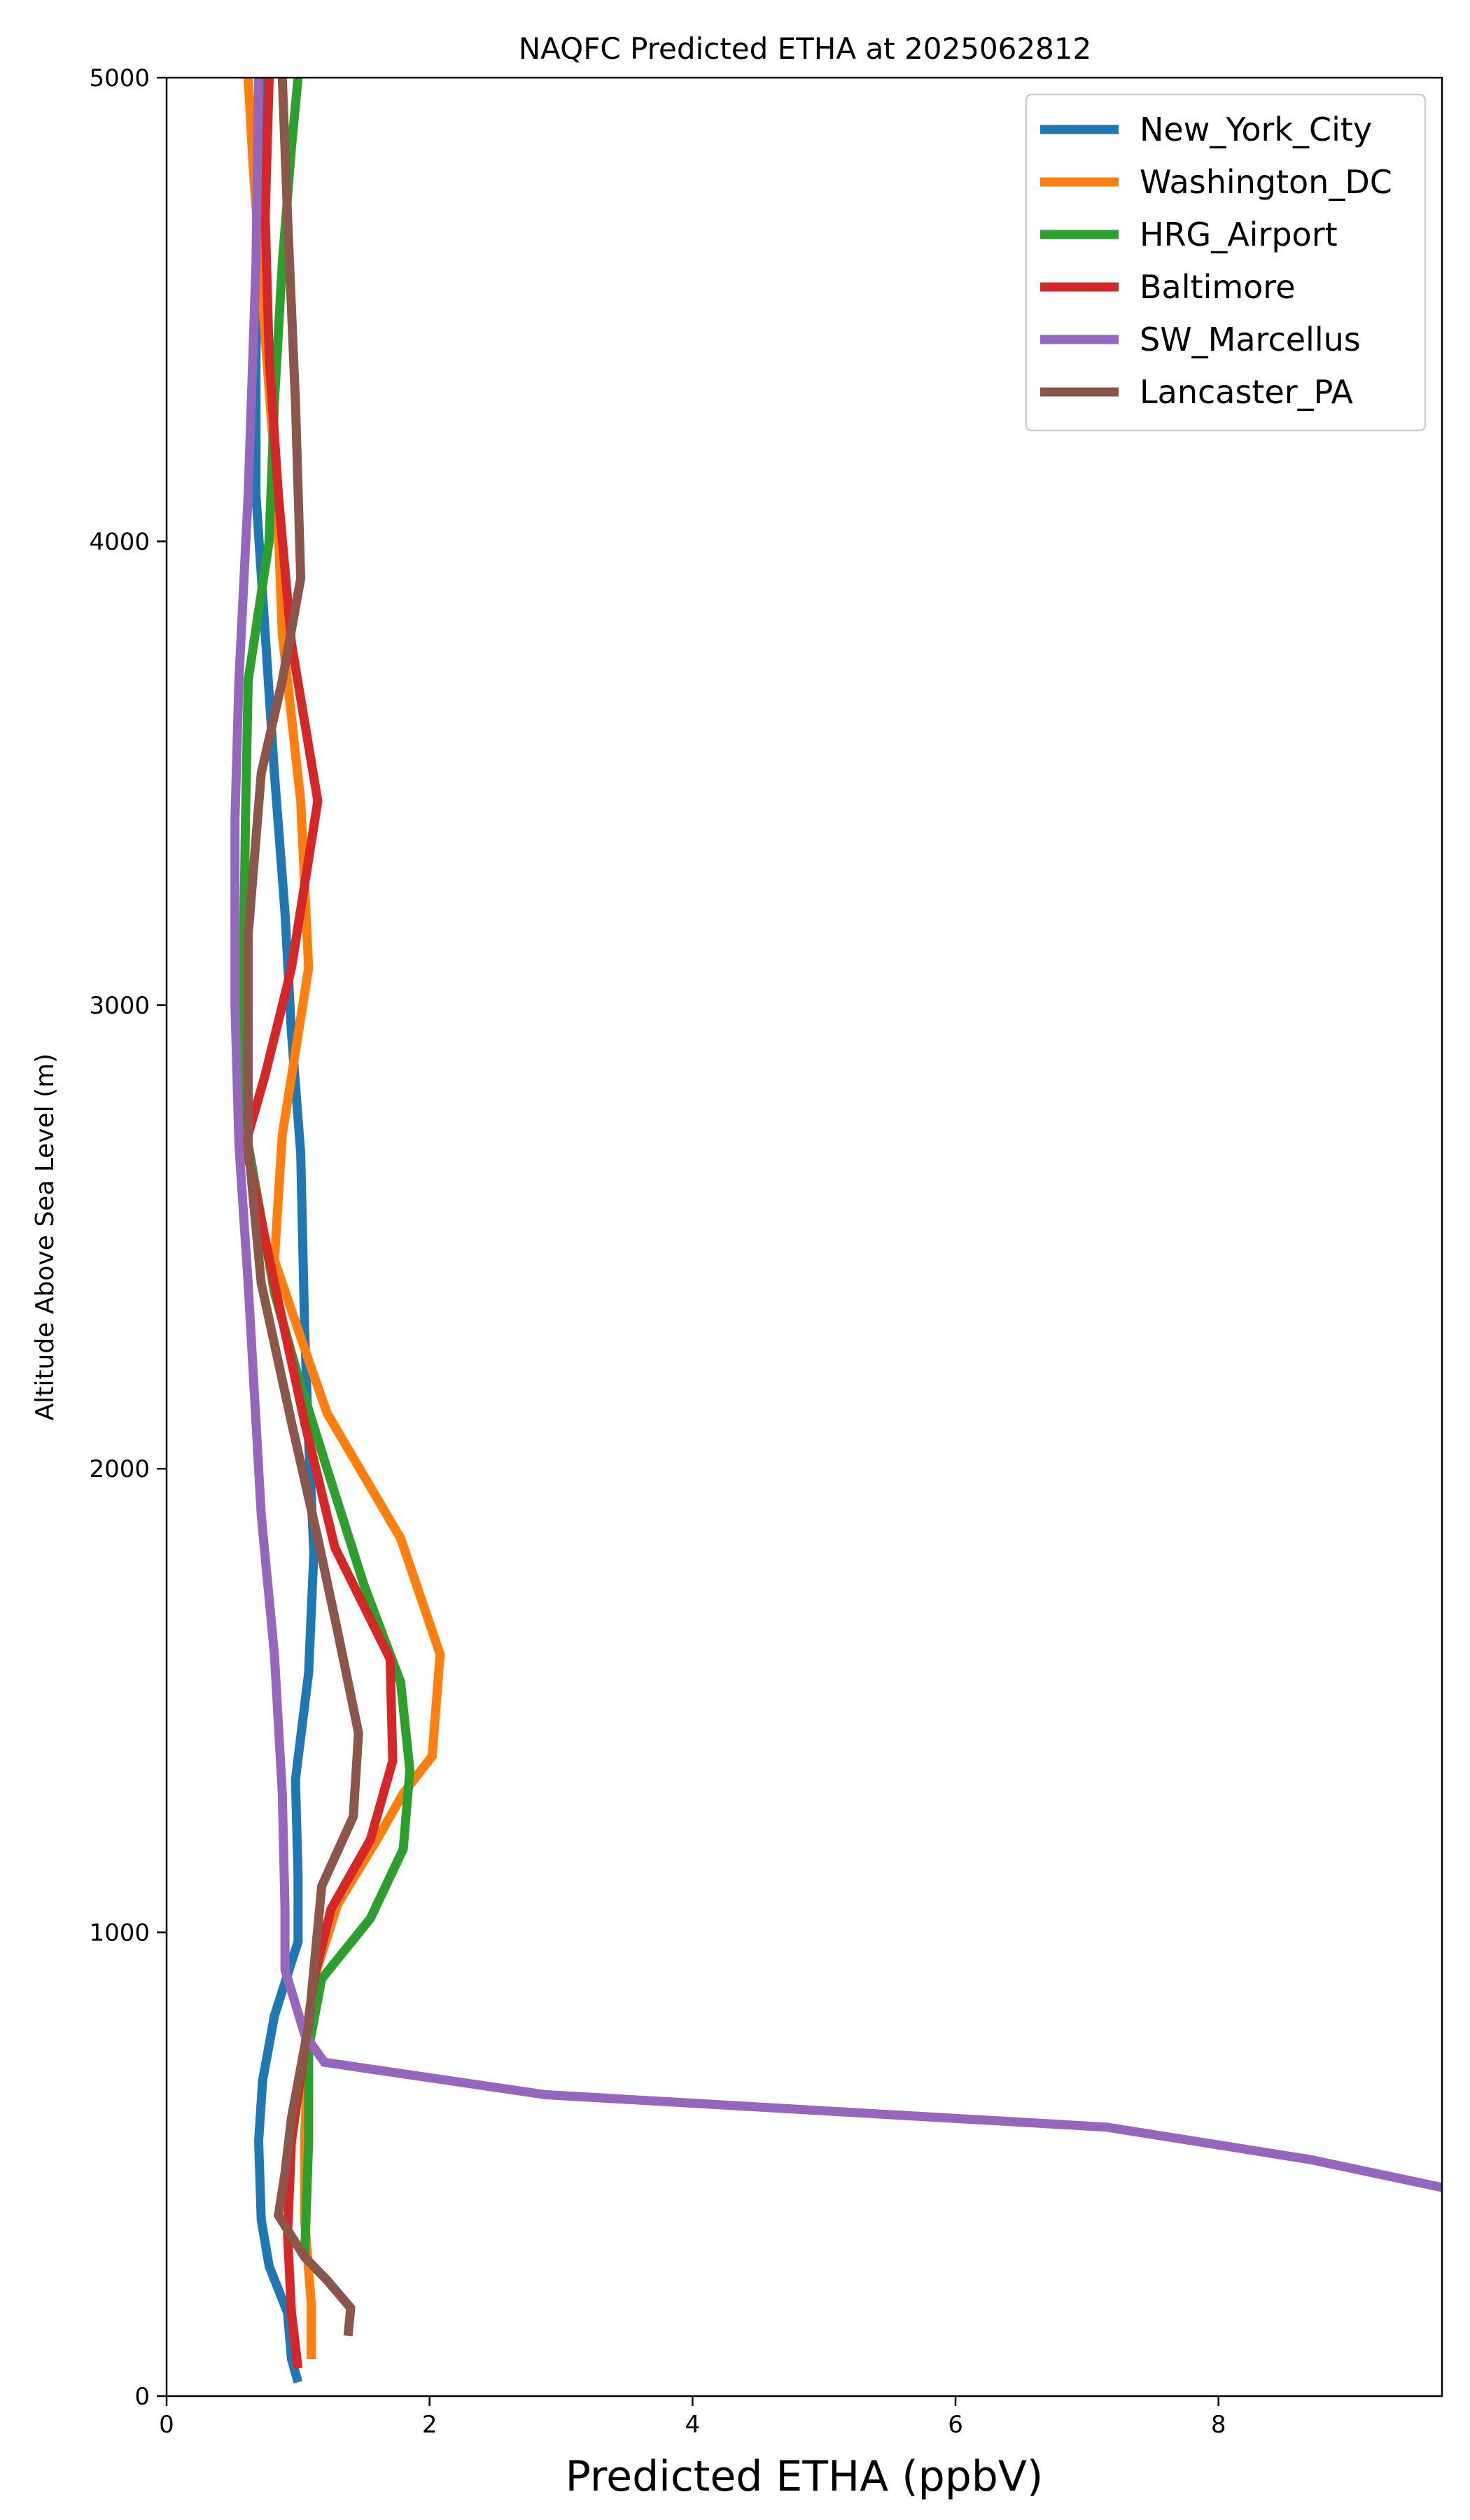 The image size is (1470, 2520). I want to click on x-axis: 0 2 4 6 8, so click(692, 2417).